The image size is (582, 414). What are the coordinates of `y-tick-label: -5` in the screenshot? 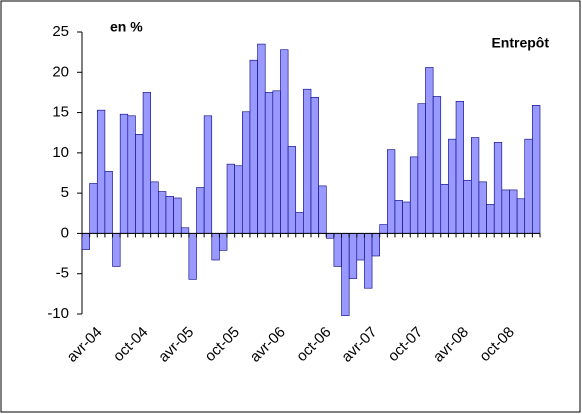 It's located at (62, 273).